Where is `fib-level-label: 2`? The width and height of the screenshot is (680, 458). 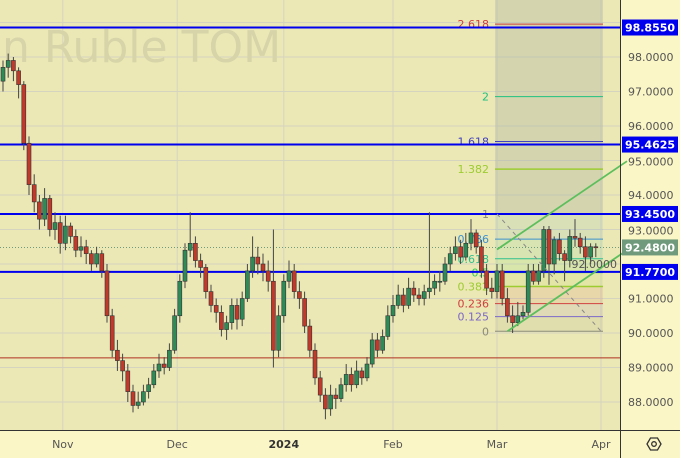 fib-level-label: 2 is located at coordinates (485, 97).